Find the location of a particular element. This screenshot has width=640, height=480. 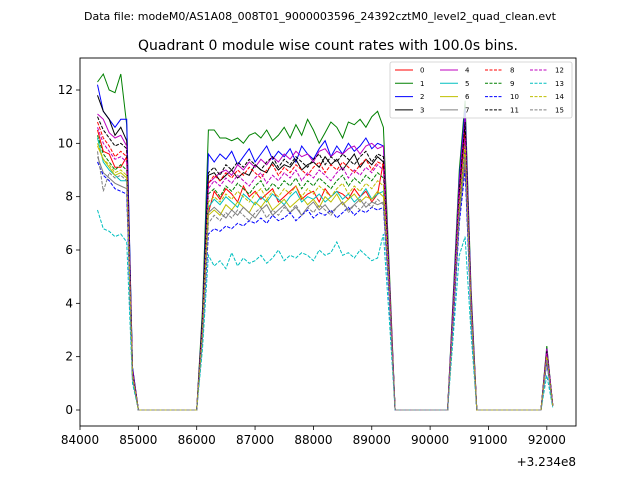

x-tick-label: 90000 is located at coordinates (430, 440).